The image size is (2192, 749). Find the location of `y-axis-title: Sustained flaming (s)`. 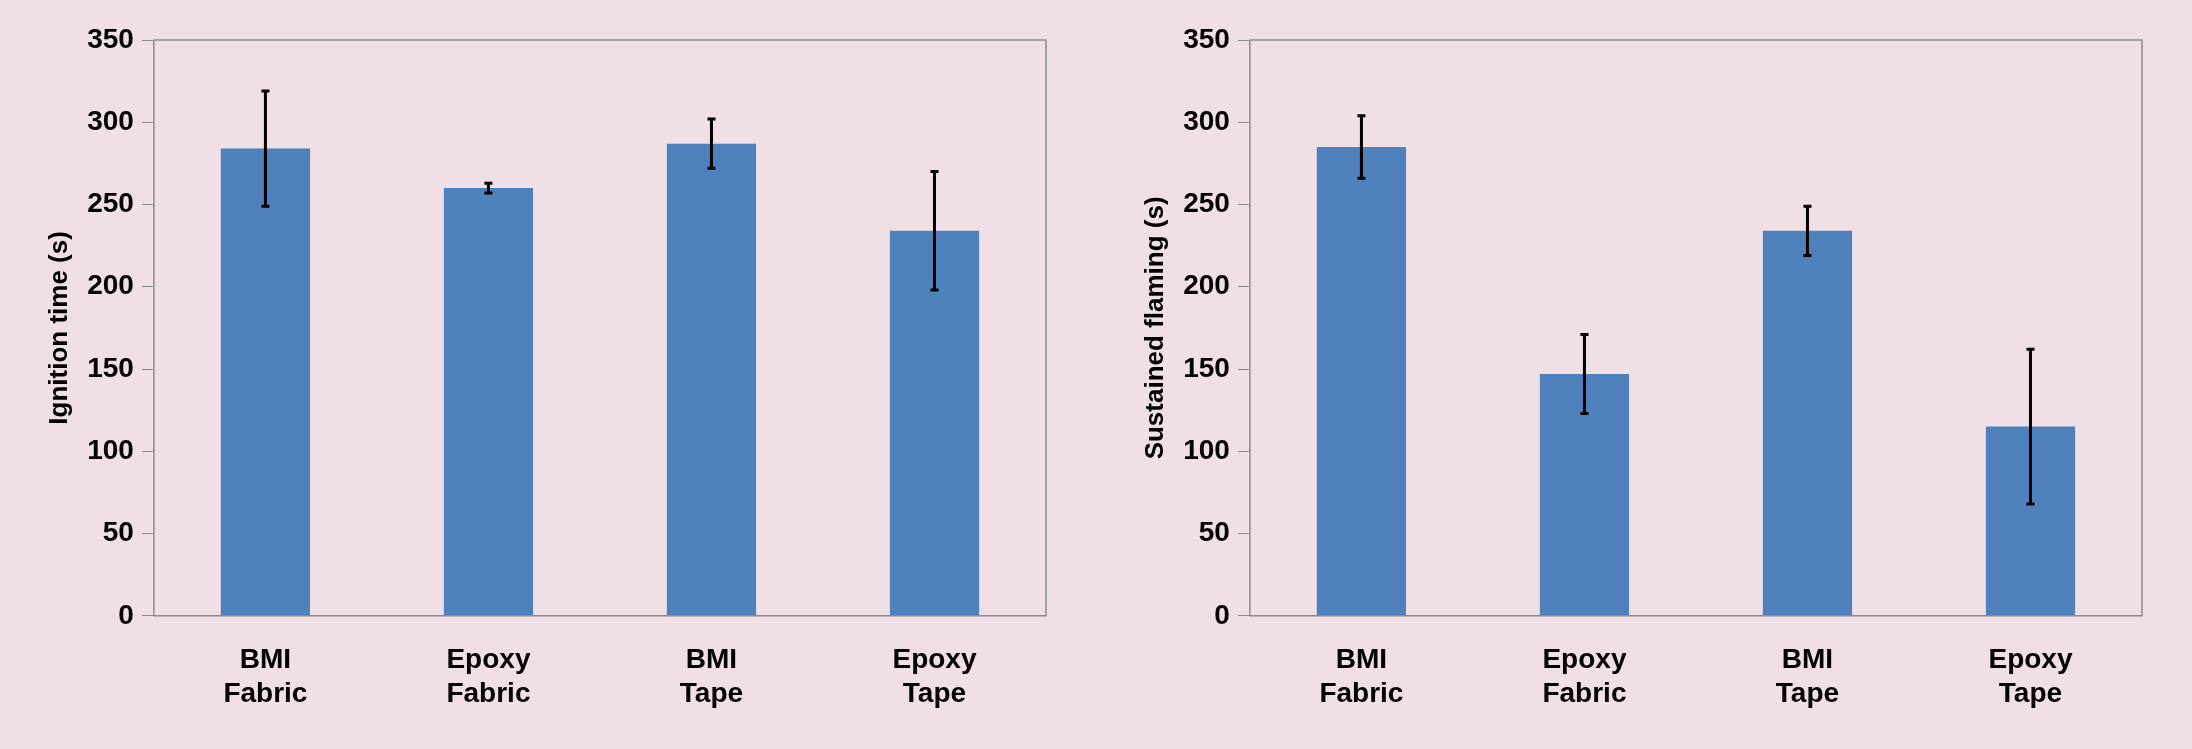

y-axis-title: Sustained flaming (s) is located at coordinates (1153, 328).